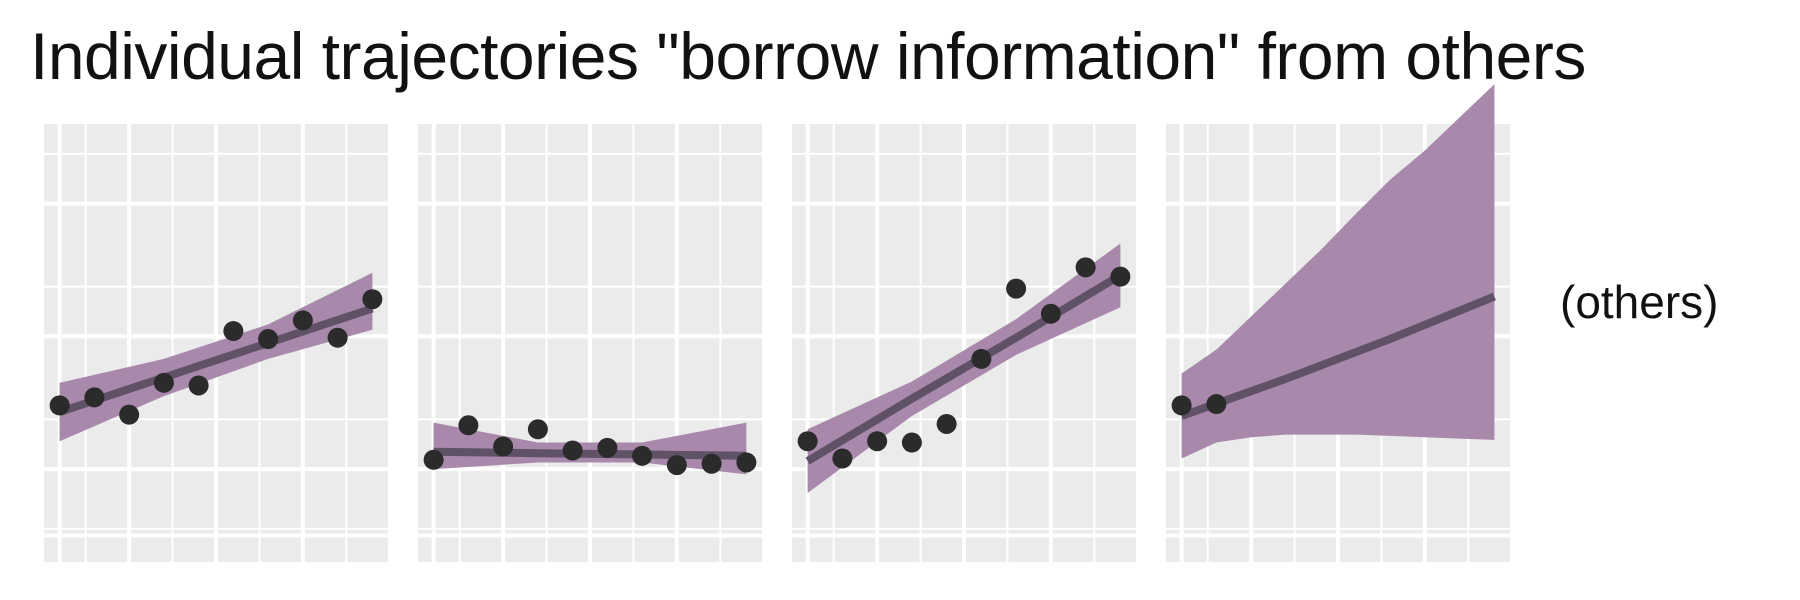 Image resolution: width=1800 pixels, height=600 pixels. What do you see at coordinates (1338, 271) in the screenshot?
I see `confidence-band` at bounding box center [1338, 271].